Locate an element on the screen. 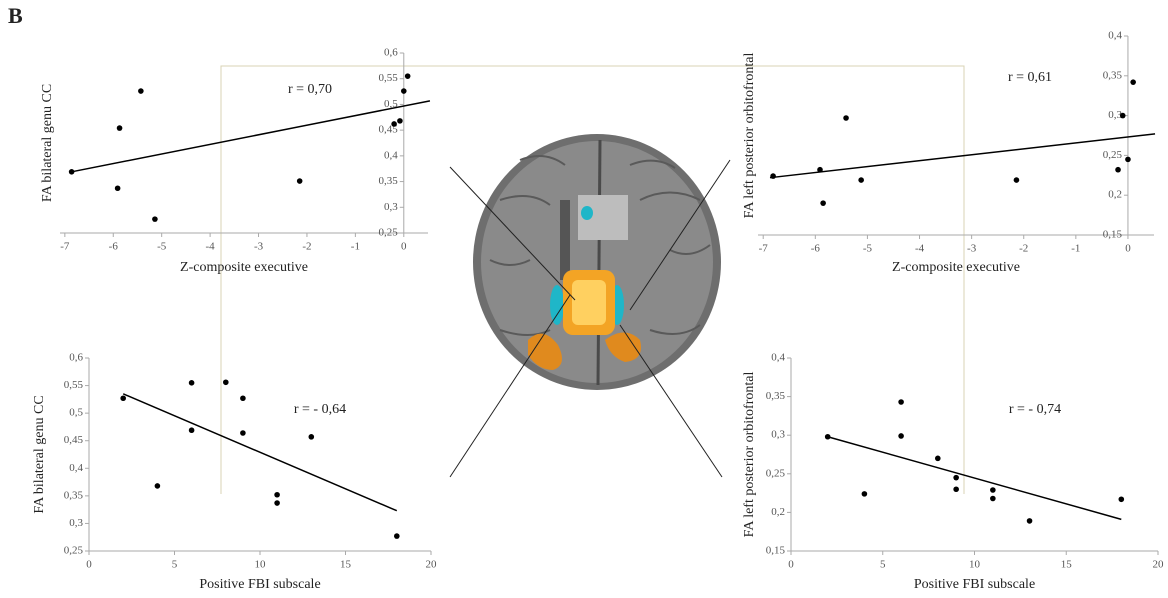  x-tick-label: -2 is located at coordinates (1023, 249).